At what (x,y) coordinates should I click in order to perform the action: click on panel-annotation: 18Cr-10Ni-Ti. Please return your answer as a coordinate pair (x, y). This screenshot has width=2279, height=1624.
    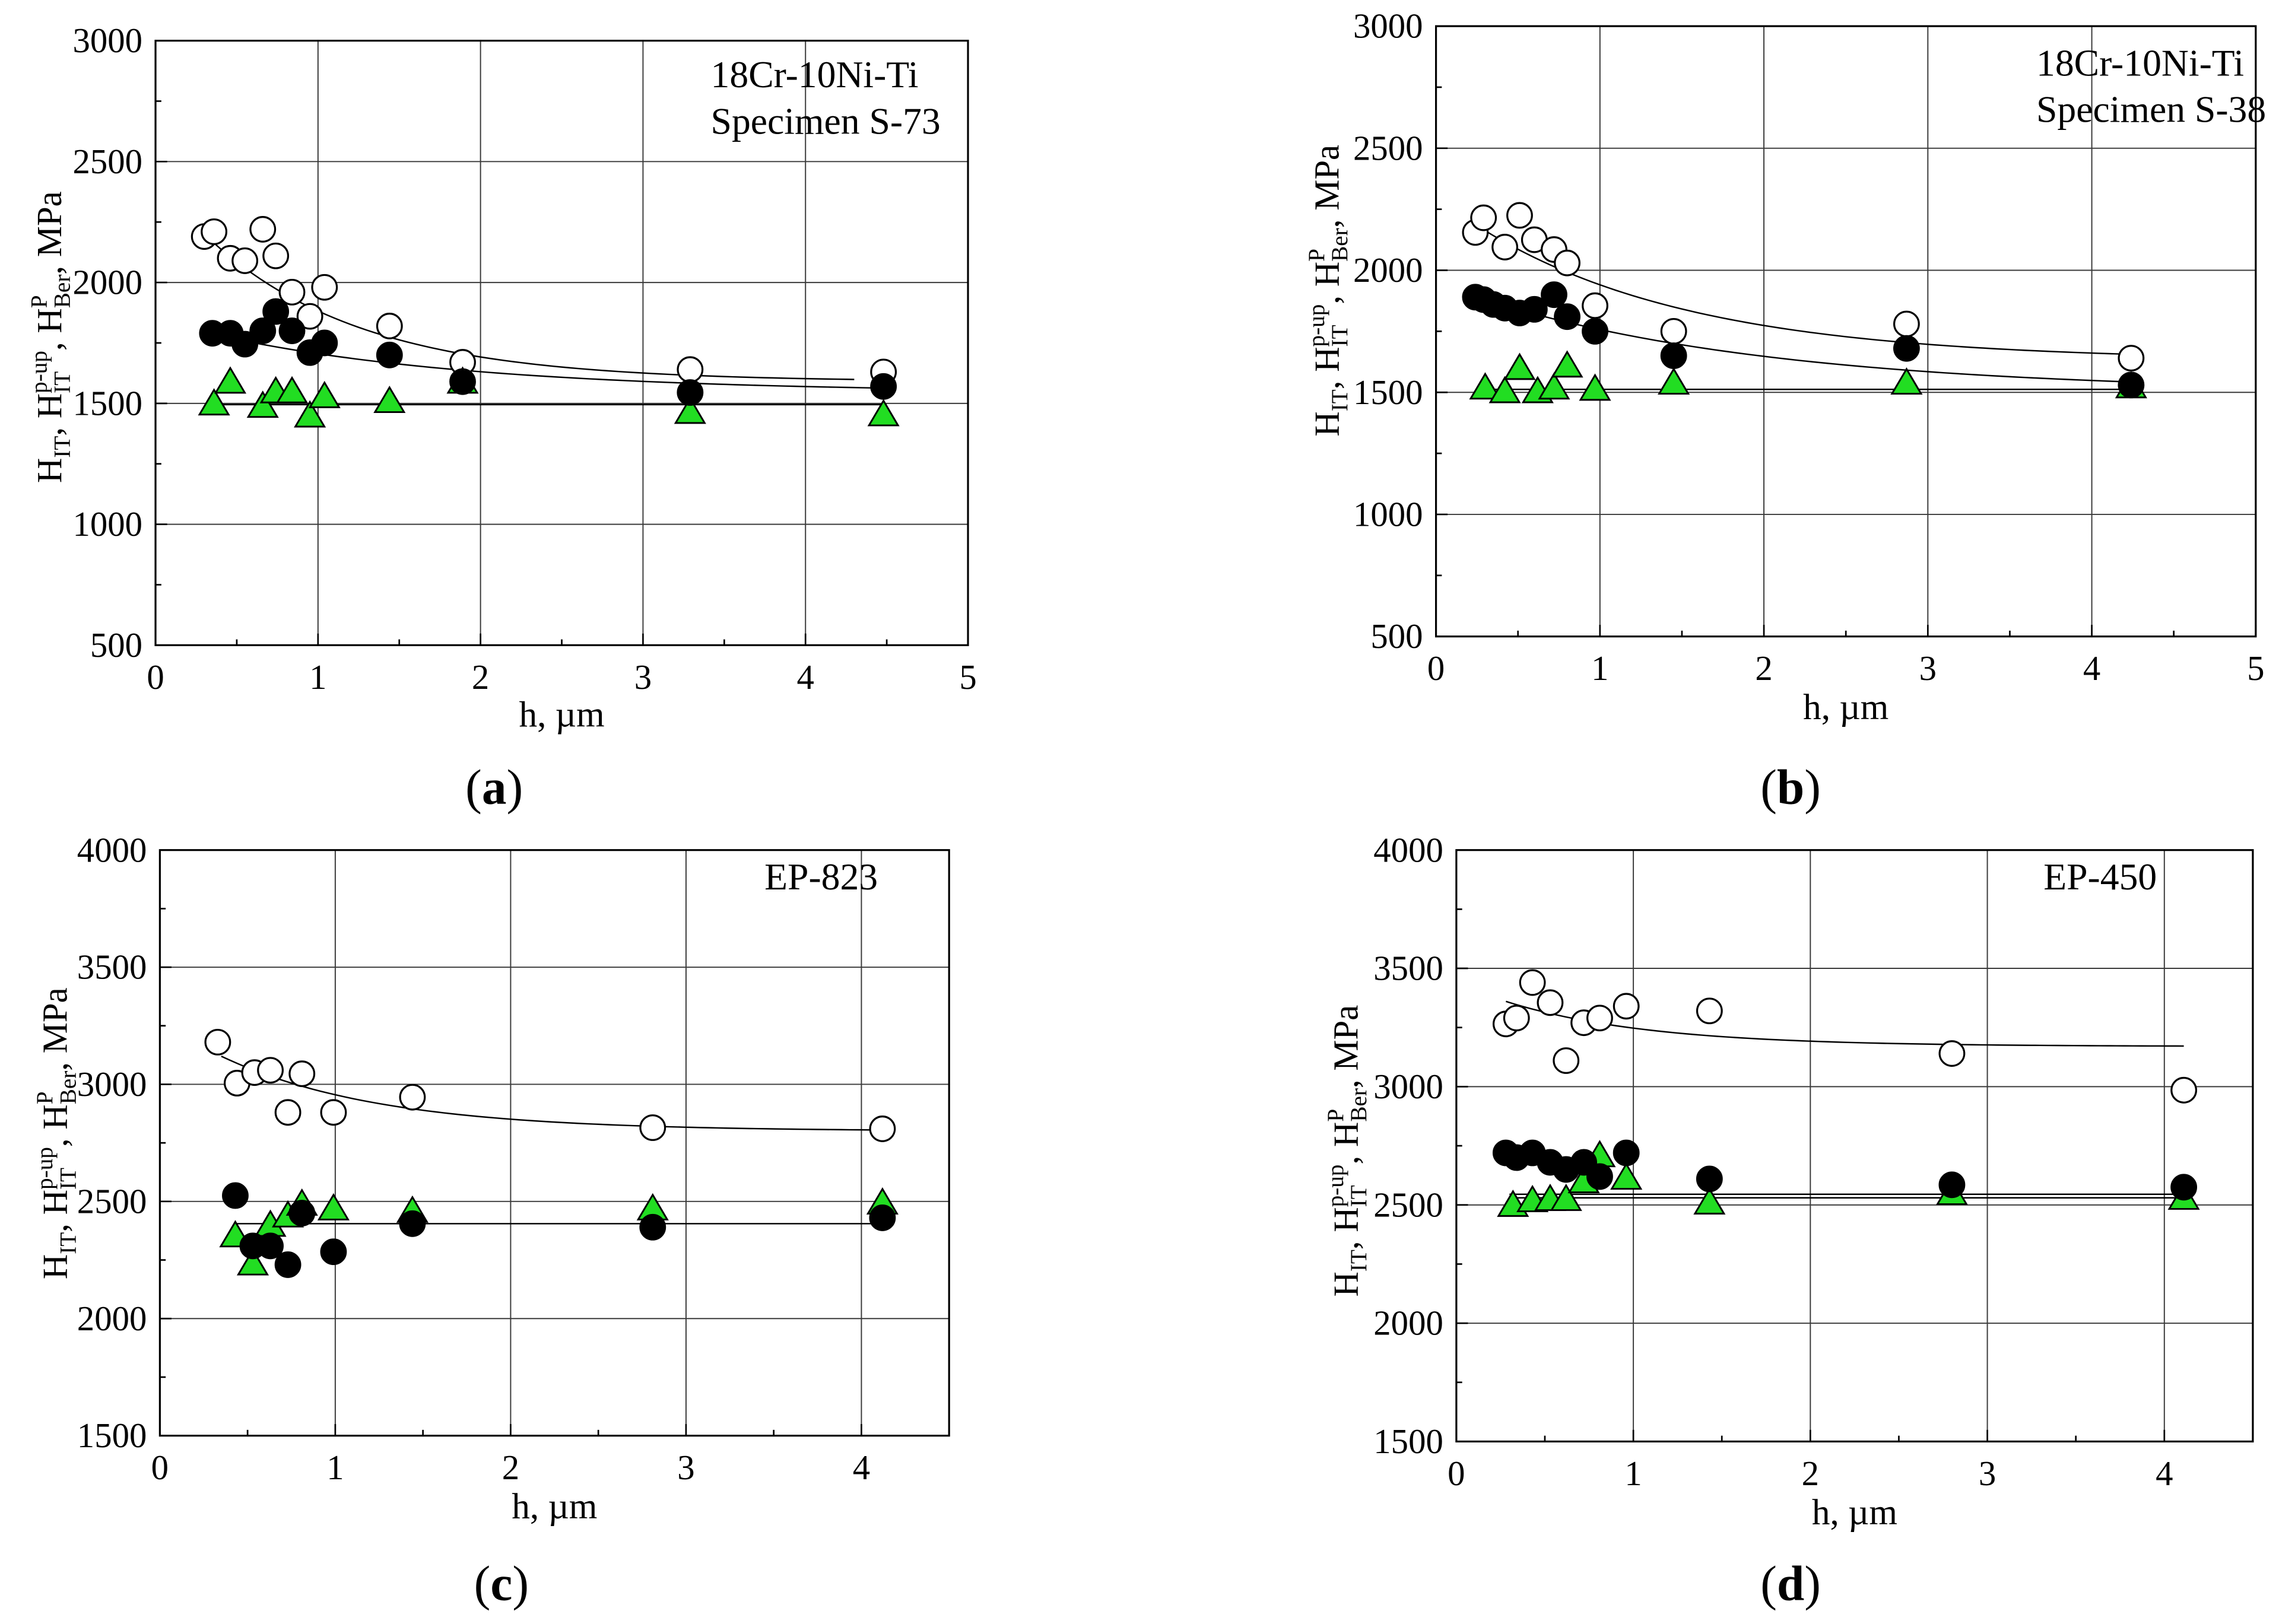
    Looking at the image, I should click on (815, 74).